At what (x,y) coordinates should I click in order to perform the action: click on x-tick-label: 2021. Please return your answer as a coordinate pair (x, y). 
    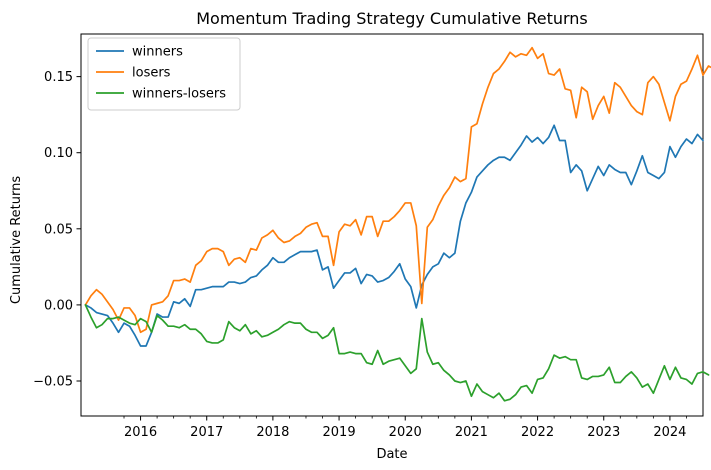
    Looking at the image, I should click on (471, 432).